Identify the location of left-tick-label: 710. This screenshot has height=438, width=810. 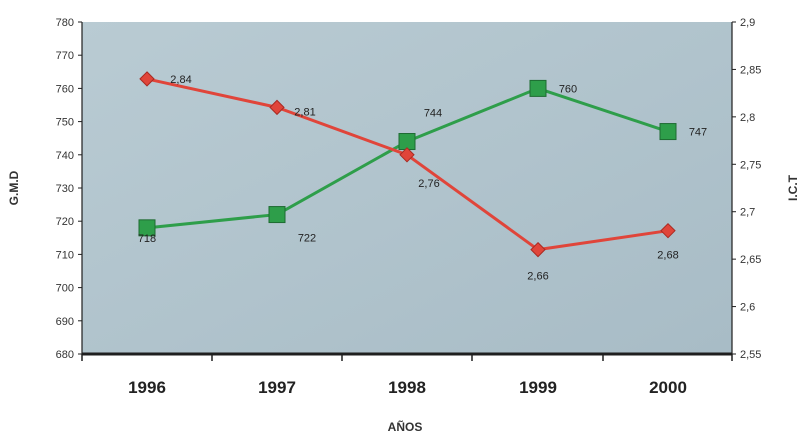
(65, 255).